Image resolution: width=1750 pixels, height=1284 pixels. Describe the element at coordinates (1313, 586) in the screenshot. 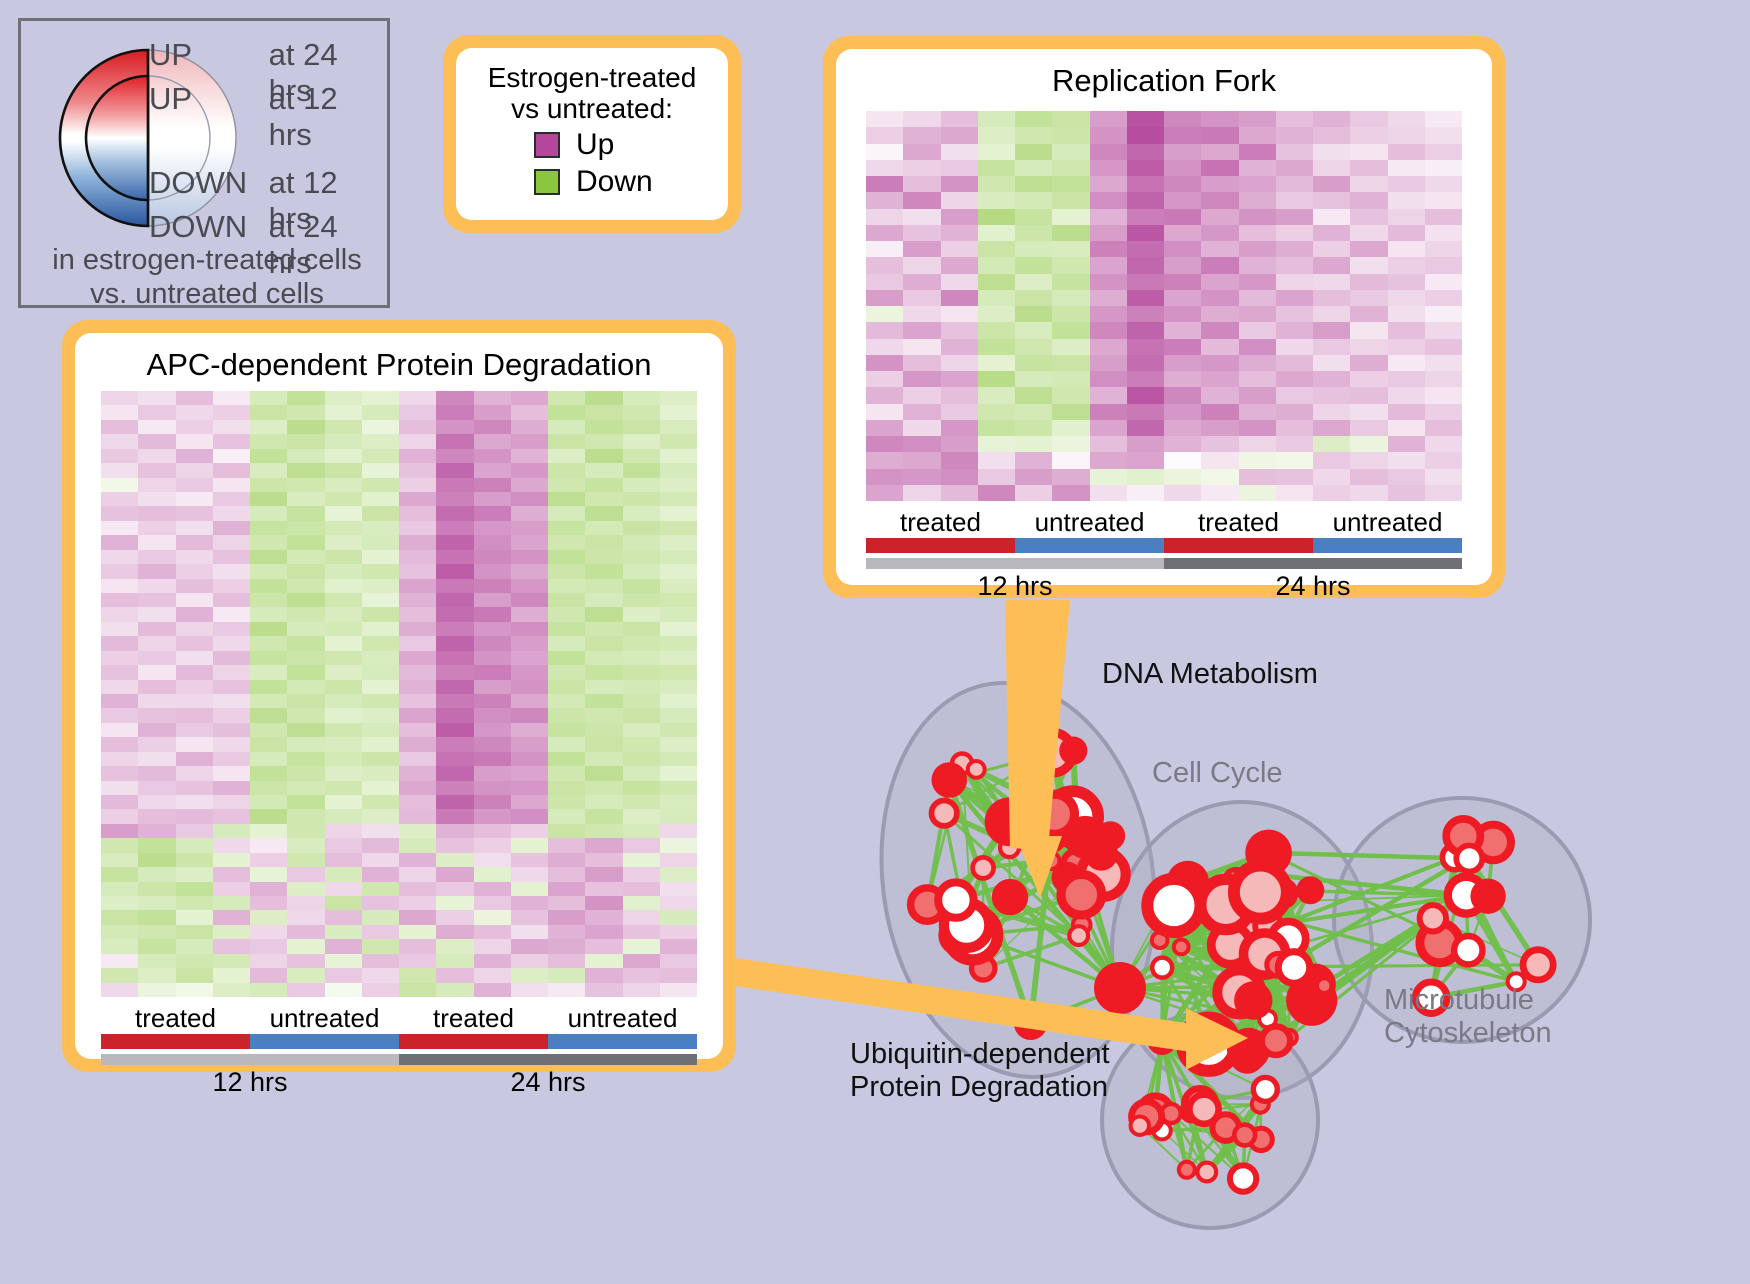

I see `time-label: 24 hrs` at that location.